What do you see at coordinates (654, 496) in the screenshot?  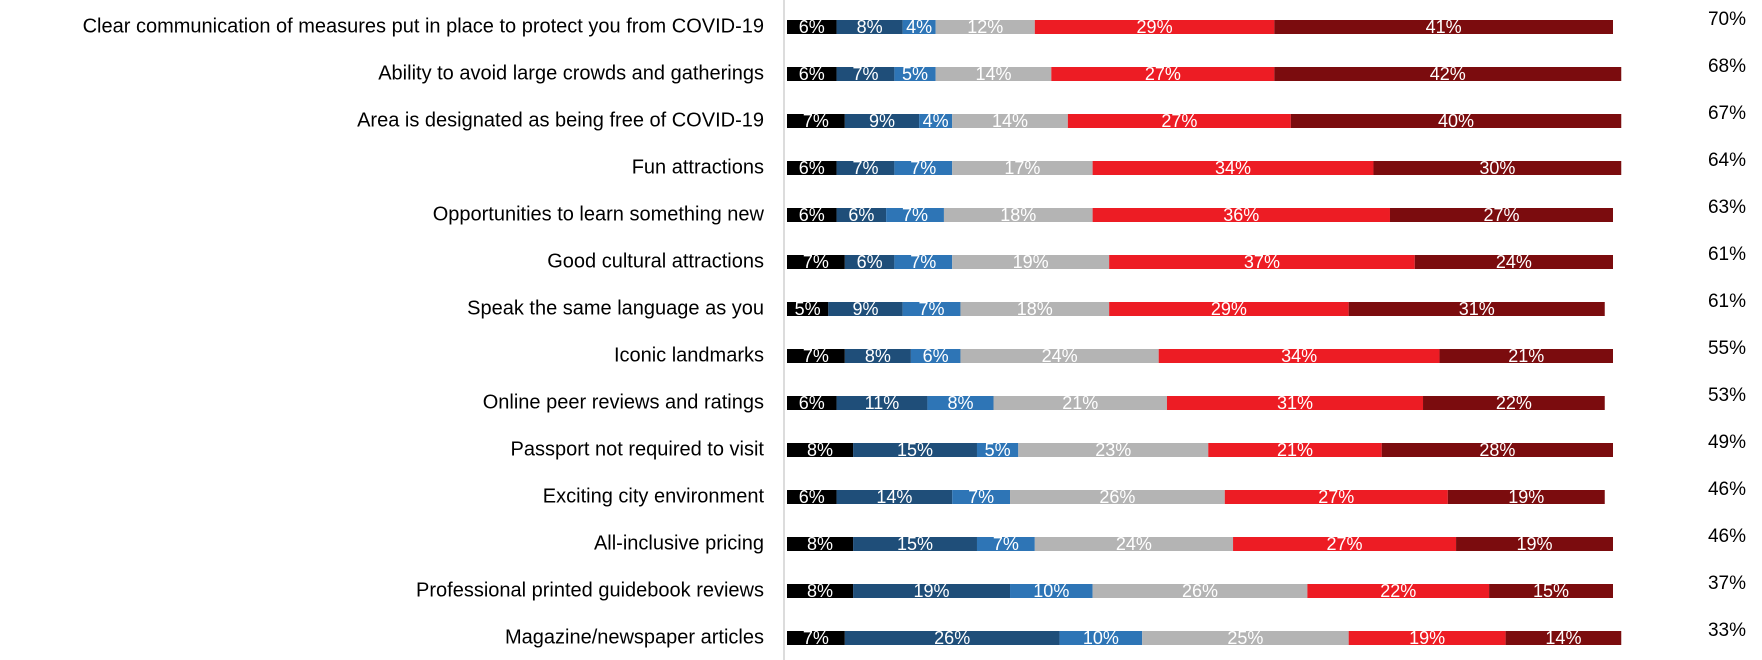 I see `category-label: Exciting city environment` at bounding box center [654, 496].